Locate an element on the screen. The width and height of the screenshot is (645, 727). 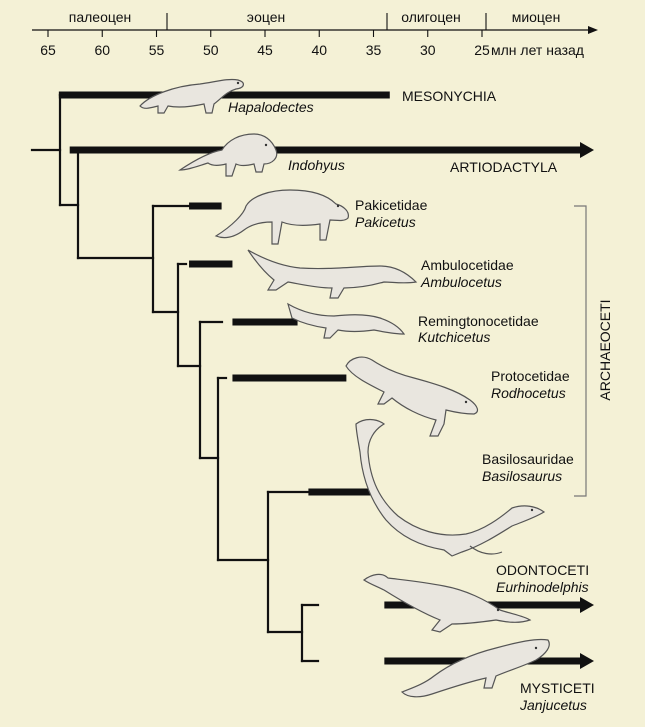
epoch-label-oligocene: олигоцен is located at coordinates (430, 17).